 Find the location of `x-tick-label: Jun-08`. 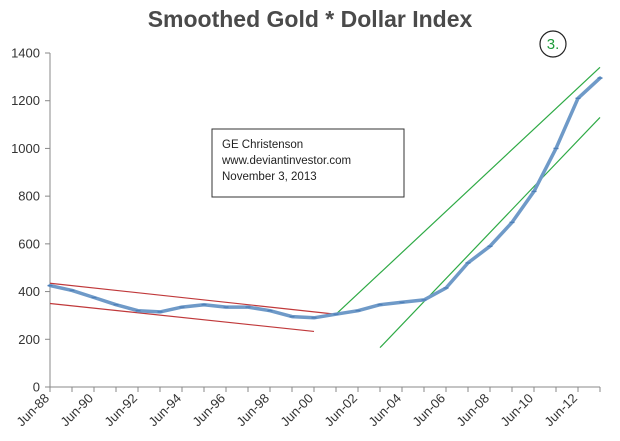

x-tick-label: Jun-08 is located at coordinates (472, 410).